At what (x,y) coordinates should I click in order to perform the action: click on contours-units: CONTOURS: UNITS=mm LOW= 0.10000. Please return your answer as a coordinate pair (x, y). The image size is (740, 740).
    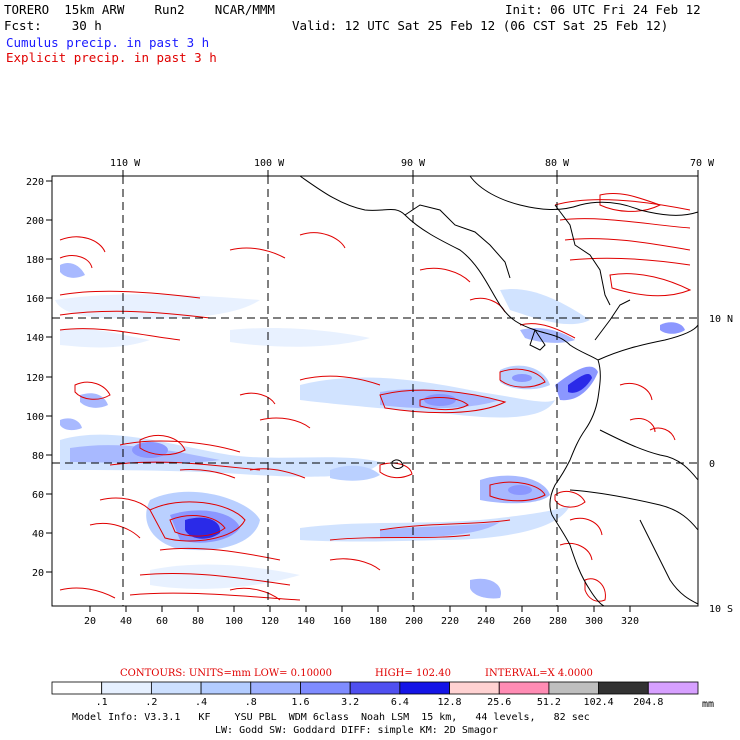
    Looking at the image, I should click on (226, 673).